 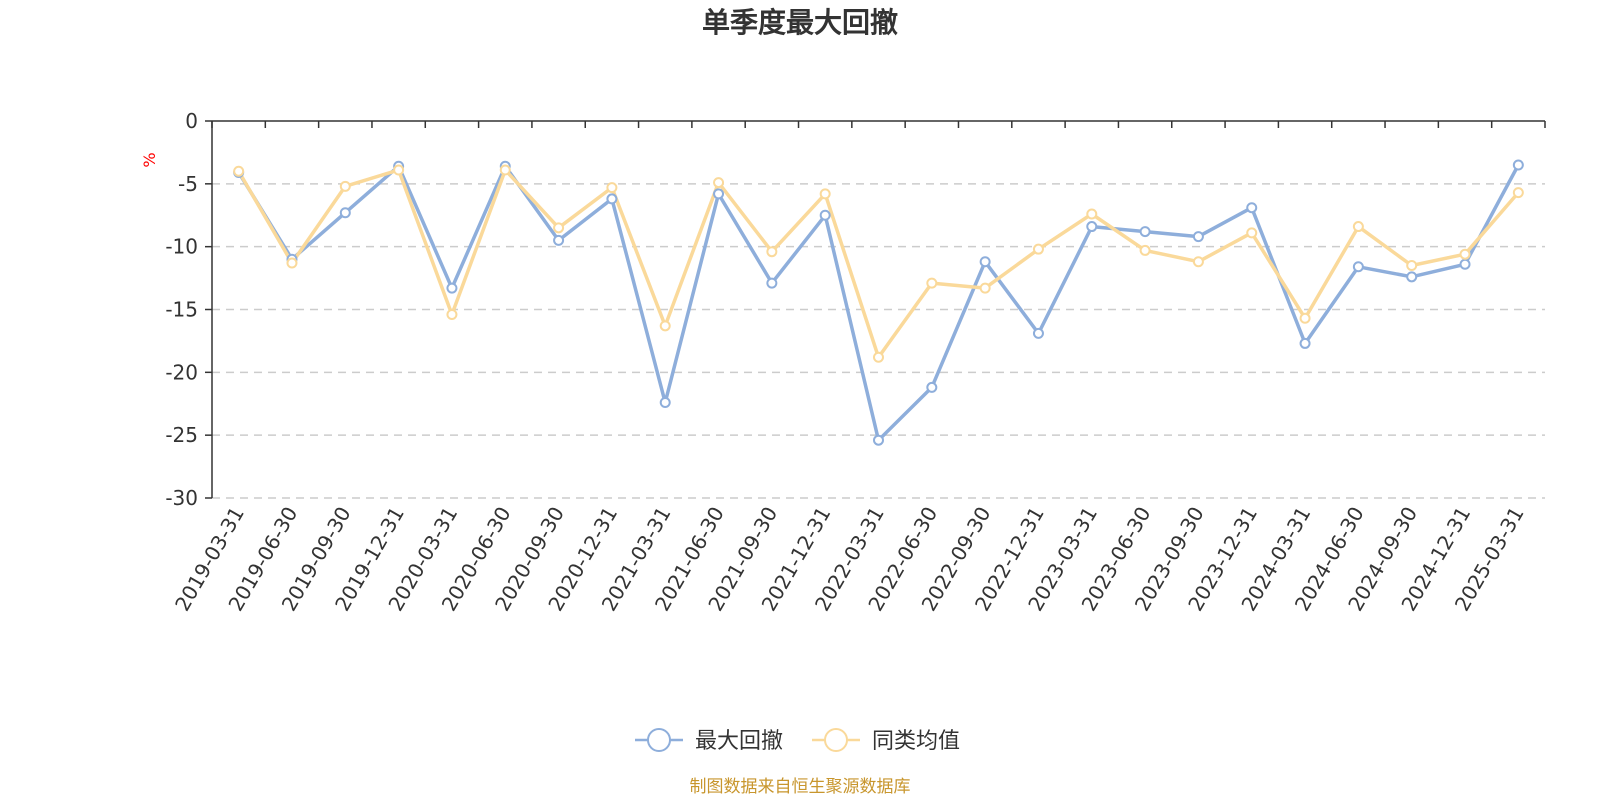 I want to click on y-tick-label: -30, so click(x=181, y=498).